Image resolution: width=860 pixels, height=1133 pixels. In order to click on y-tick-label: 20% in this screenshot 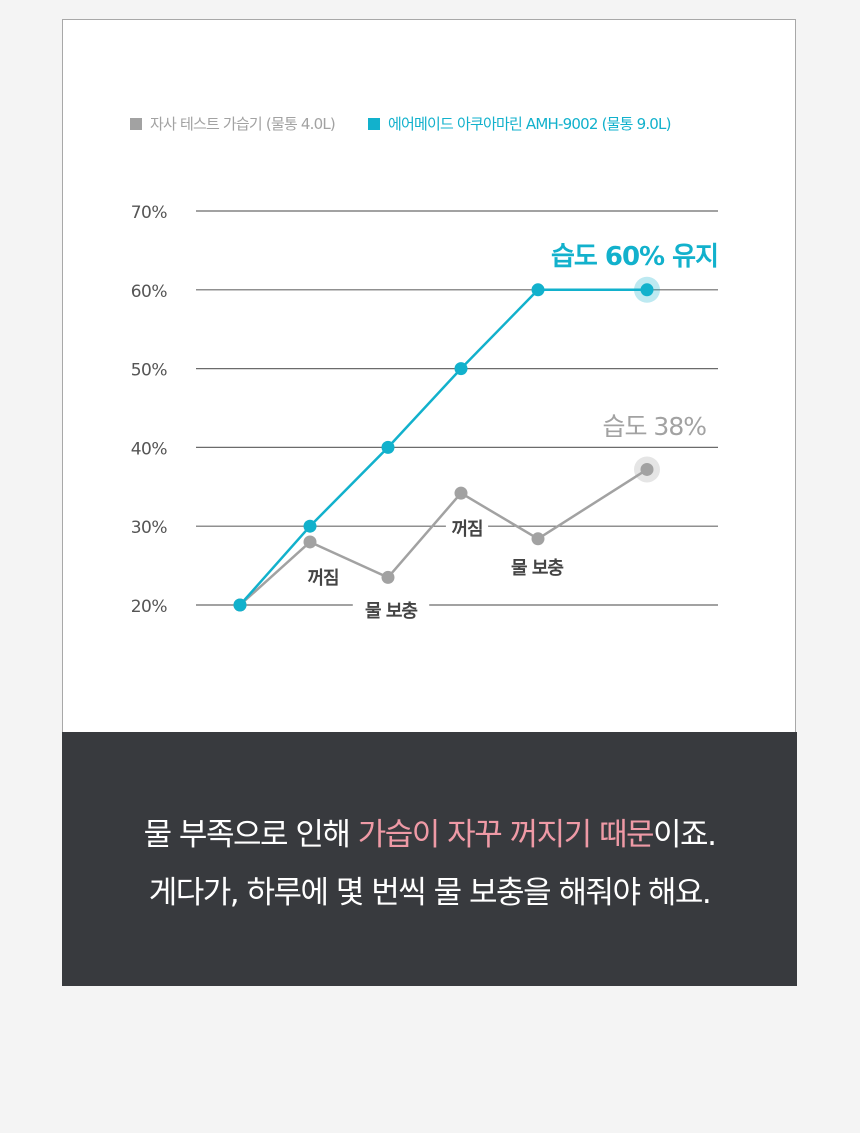, I will do `click(149, 607)`.